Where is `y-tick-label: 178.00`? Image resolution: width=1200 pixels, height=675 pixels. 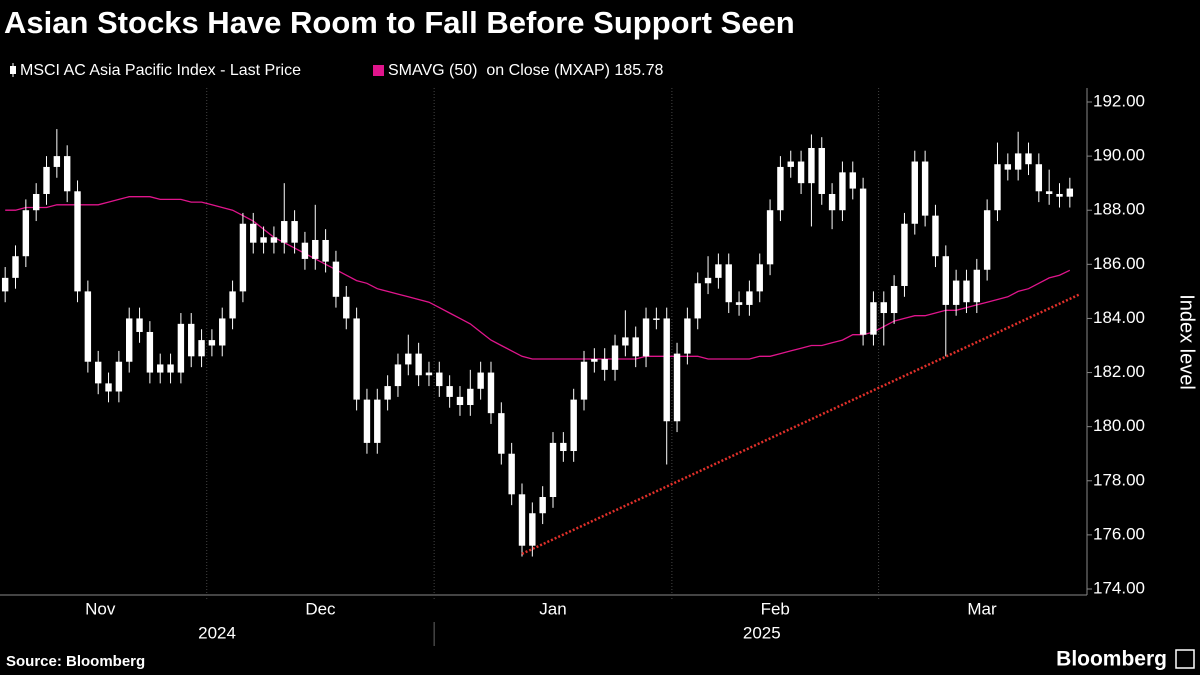 y-tick-label: 178.00 is located at coordinates (1119, 479).